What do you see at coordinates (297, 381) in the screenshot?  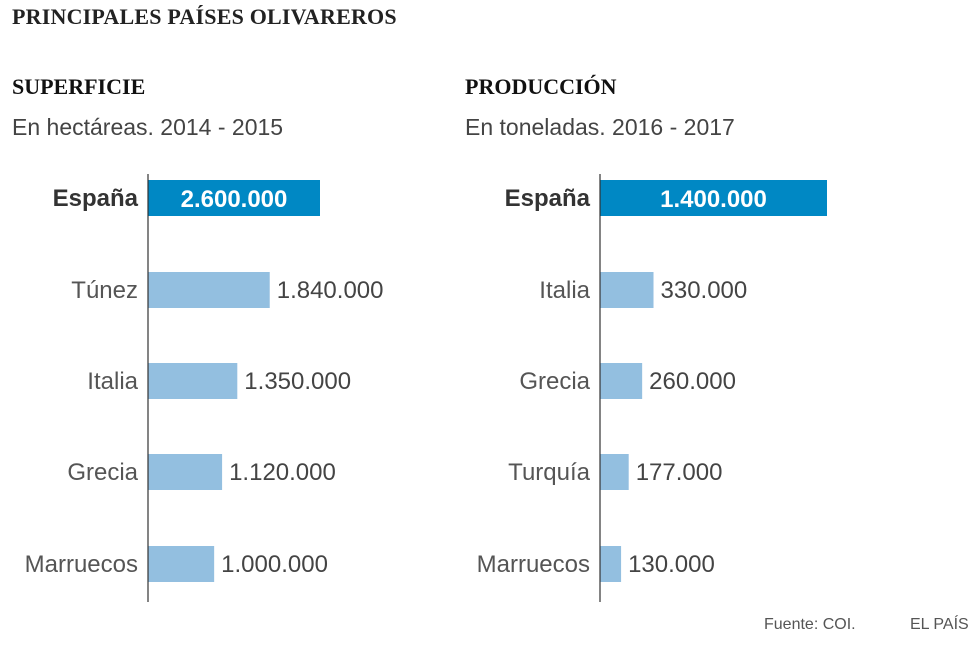 I see `superficie-value-label: 1.350.000` at bounding box center [297, 381].